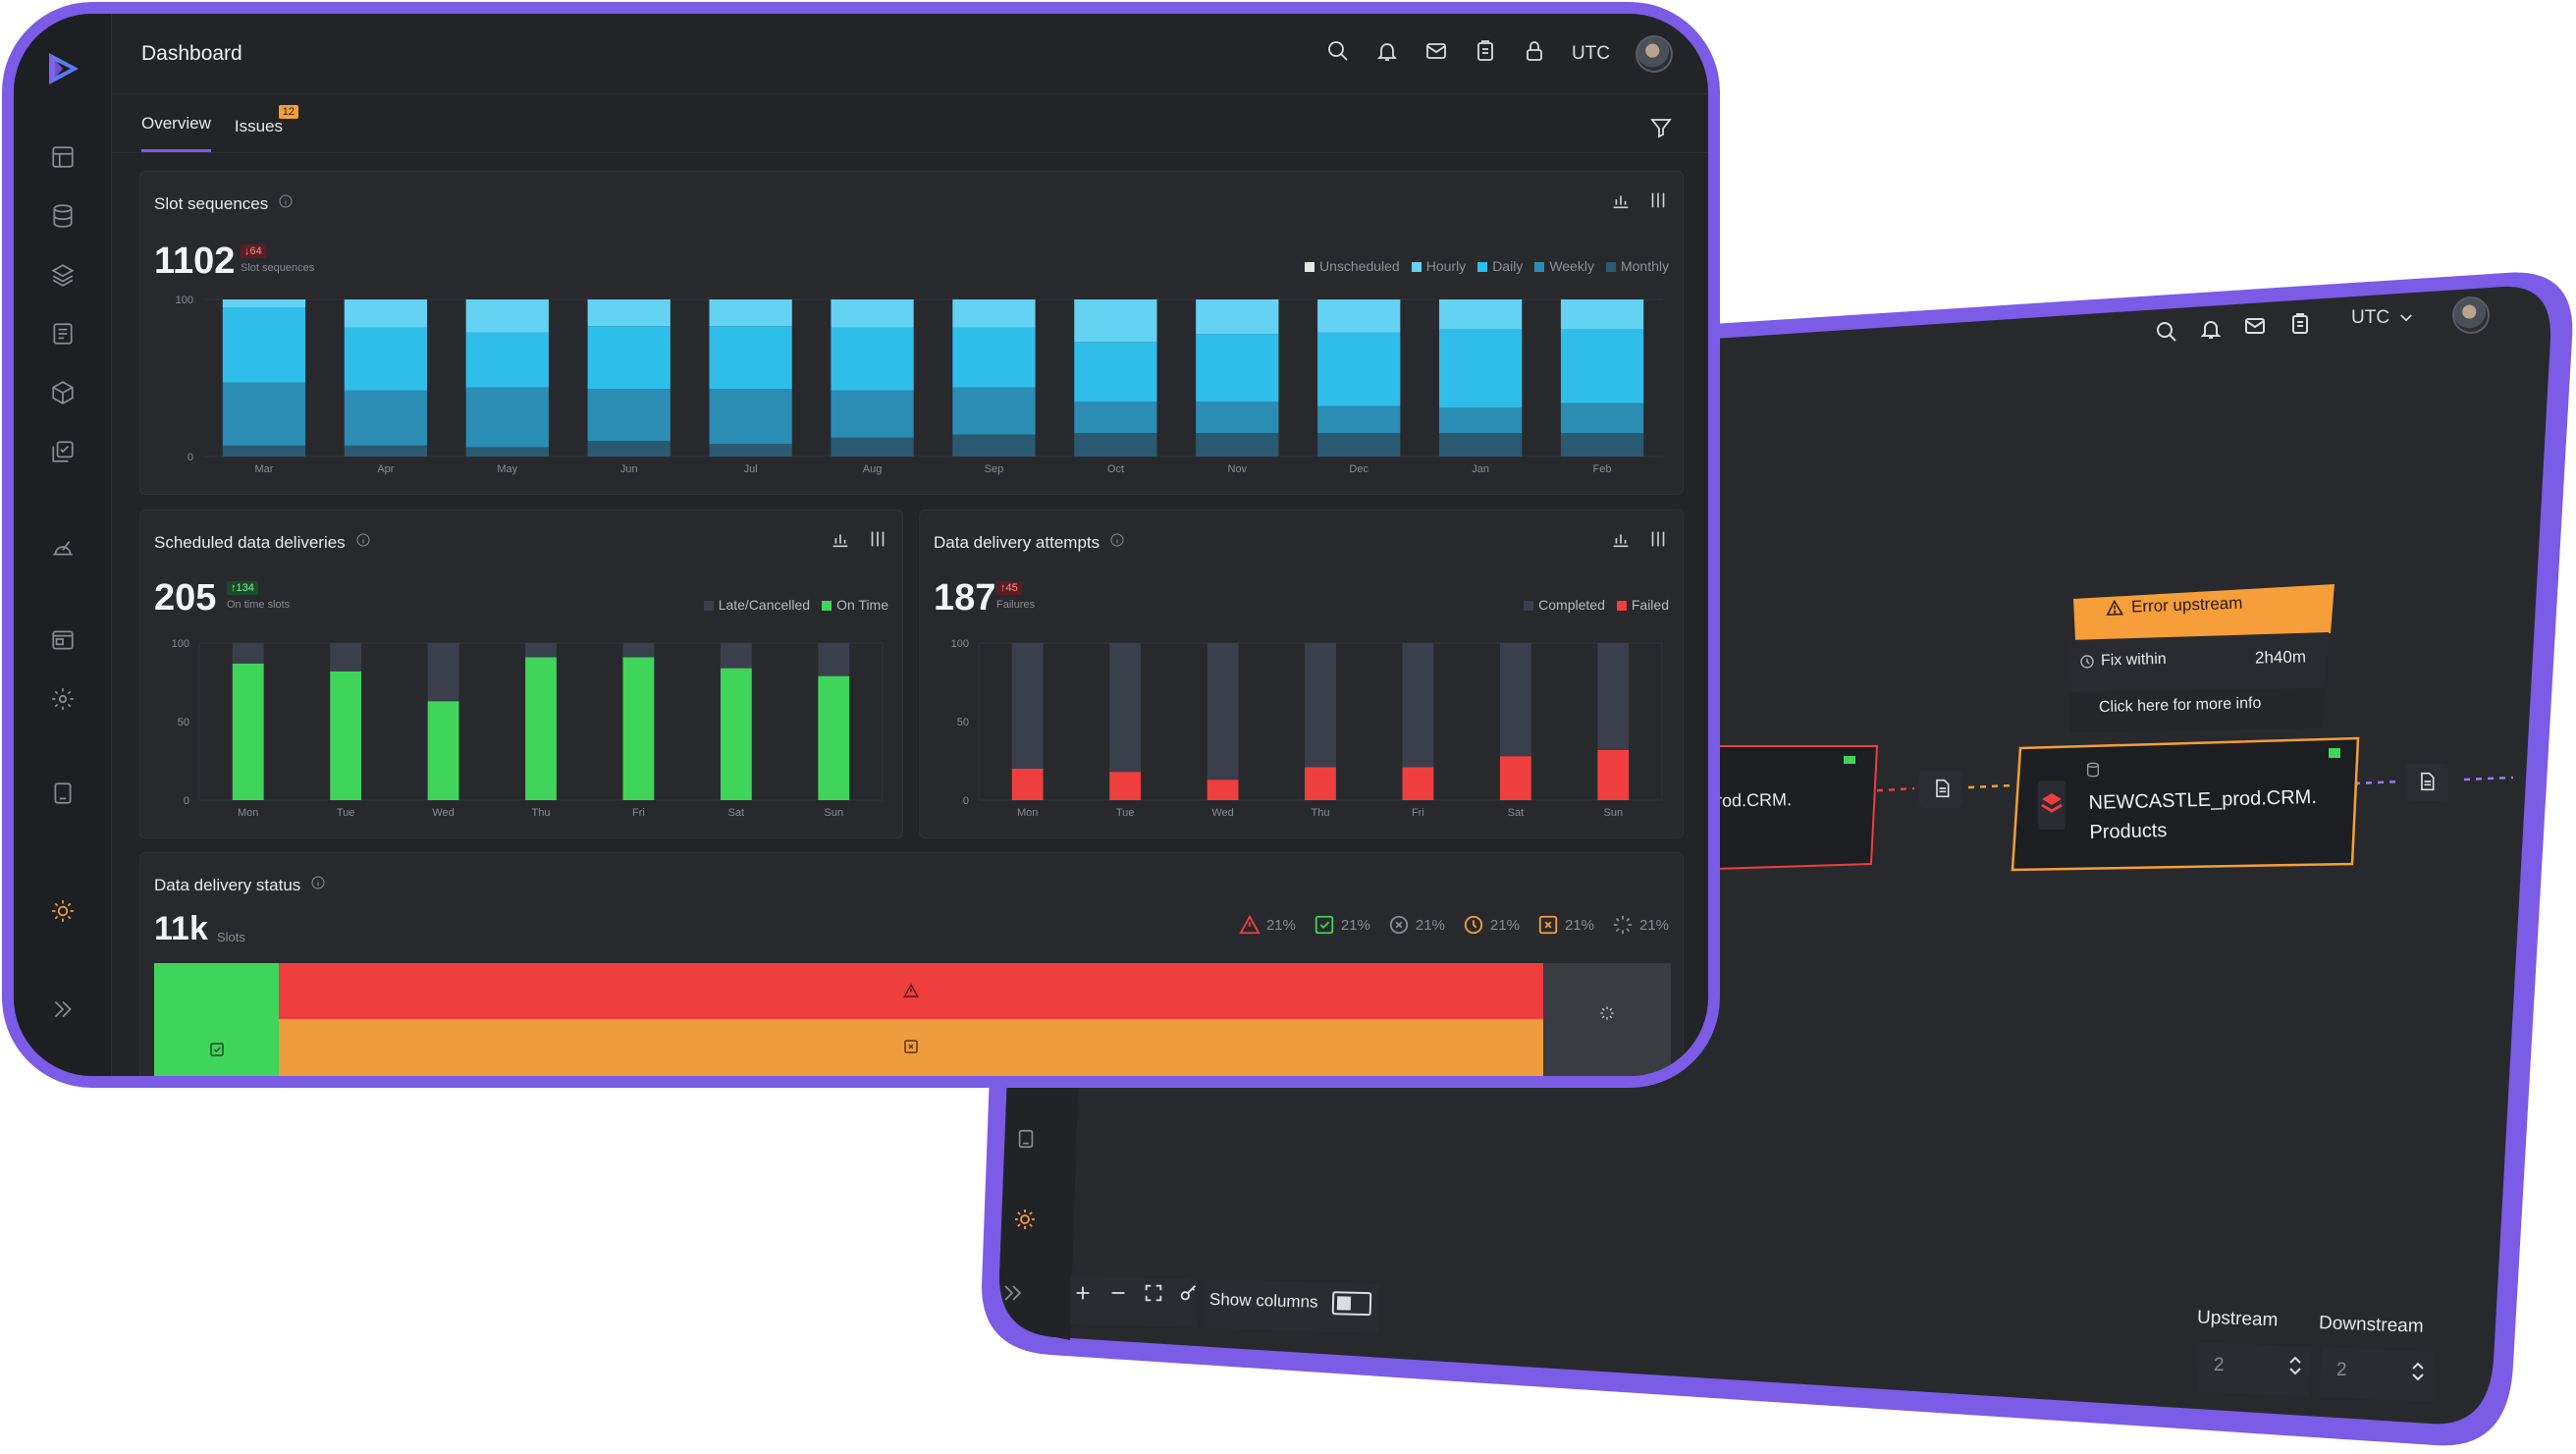 The height and width of the screenshot is (1454, 2576). I want to click on status-cancelled: 21%, so click(1416, 925).